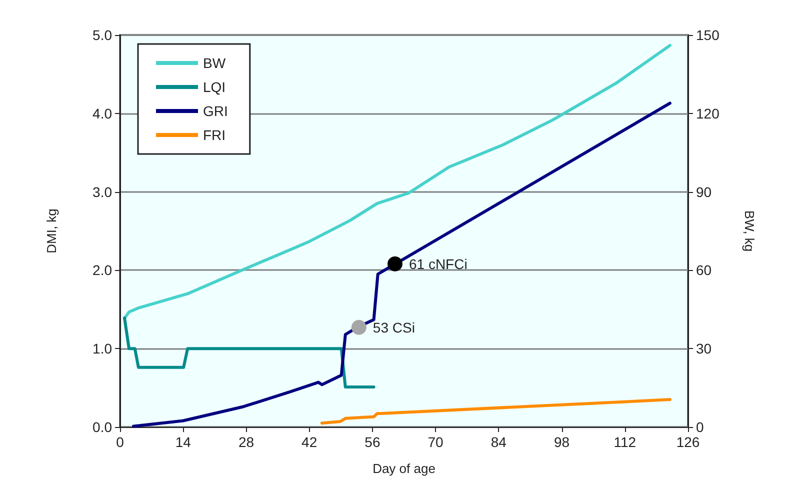 The image size is (793, 503). What do you see at coordinates (102, 270) in the screenshot?
I see `y-tick-label: 2.0` at bounding box center [102, 270].